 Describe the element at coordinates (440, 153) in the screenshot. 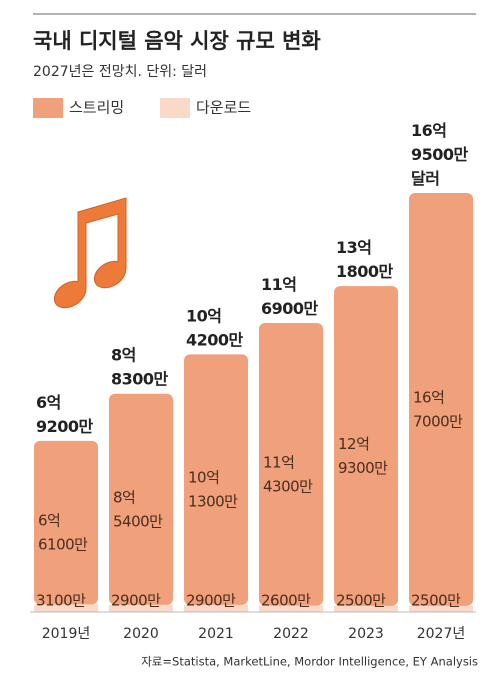

I see `total-label: 16억 9500만 달러` at that location.